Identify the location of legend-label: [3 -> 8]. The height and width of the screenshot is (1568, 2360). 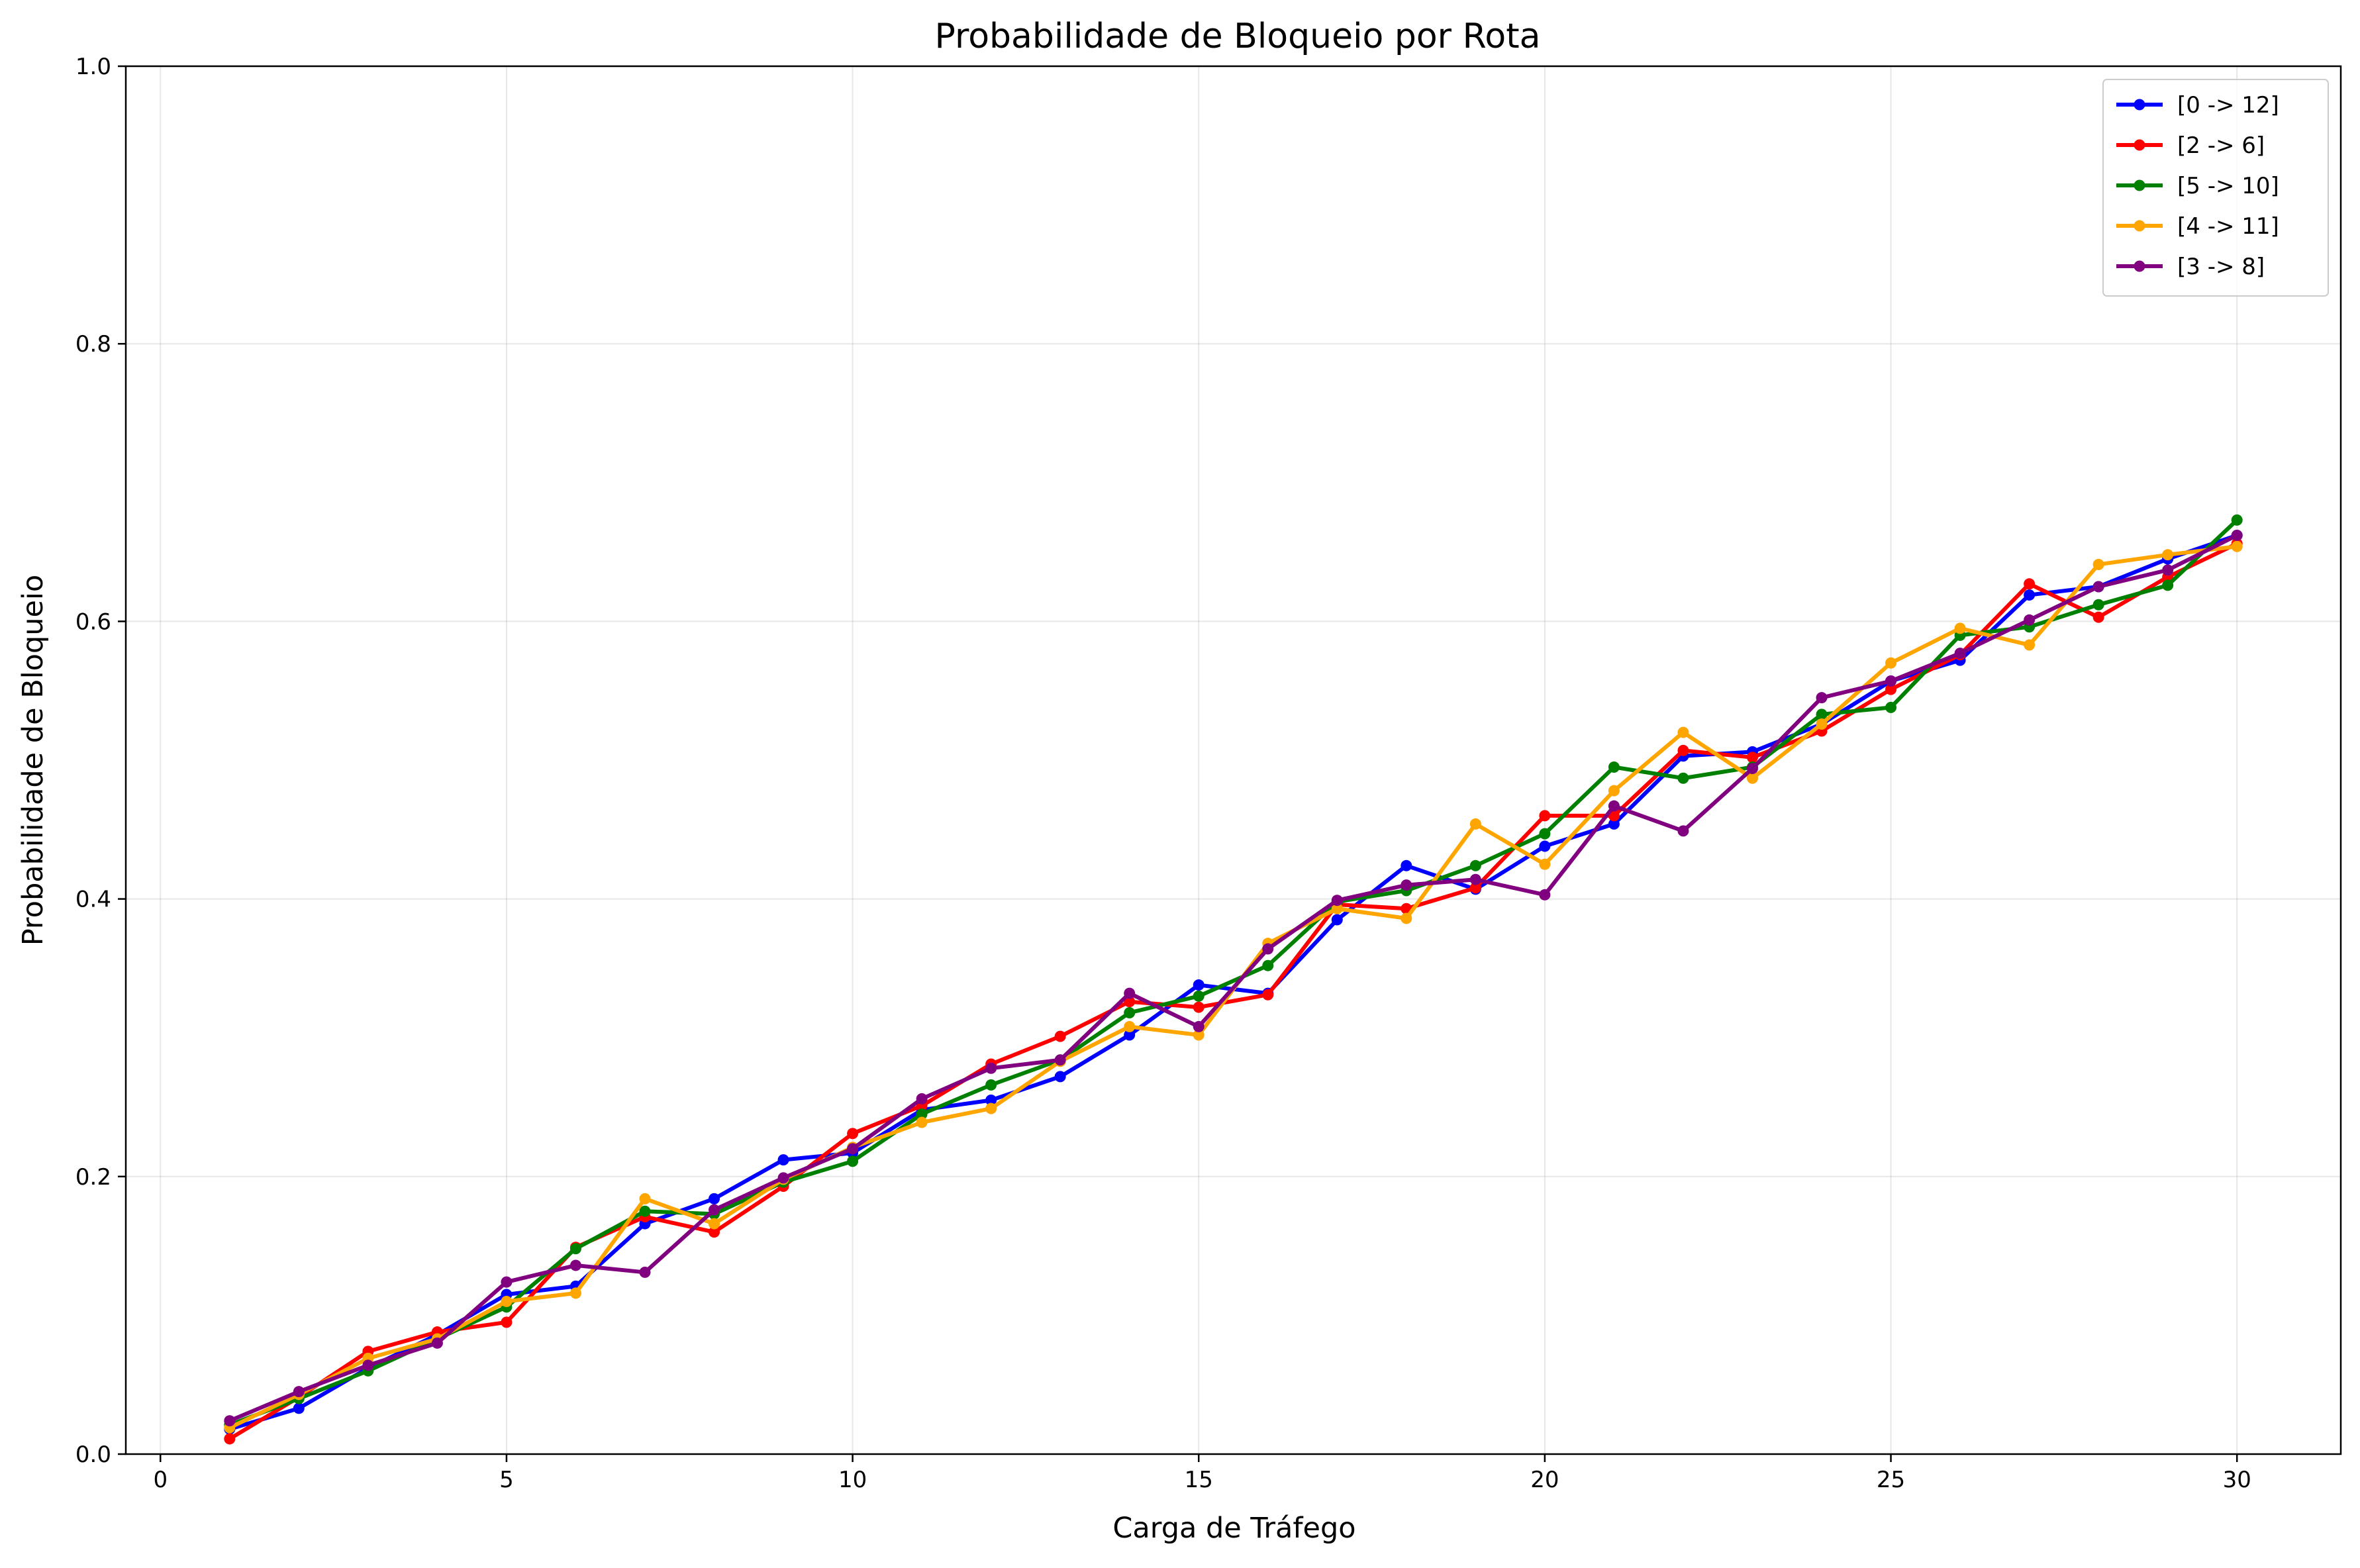
(2221, 267).